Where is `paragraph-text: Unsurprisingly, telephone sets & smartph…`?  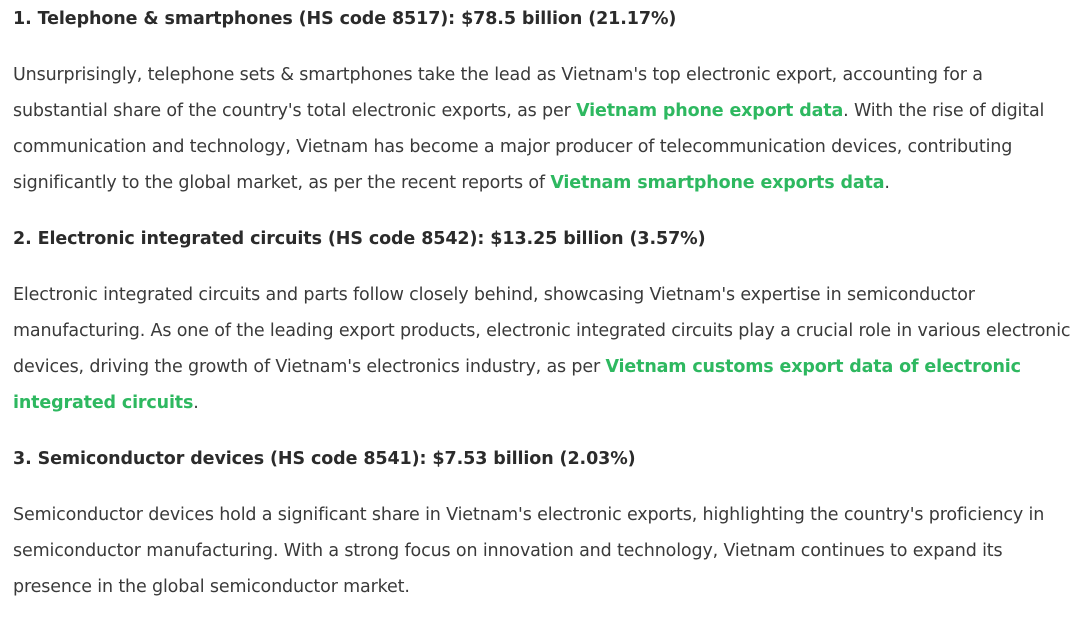
paragraph-text: Unsurprisingly, telephone sets & smartph… is located at coordinates (498, 93).